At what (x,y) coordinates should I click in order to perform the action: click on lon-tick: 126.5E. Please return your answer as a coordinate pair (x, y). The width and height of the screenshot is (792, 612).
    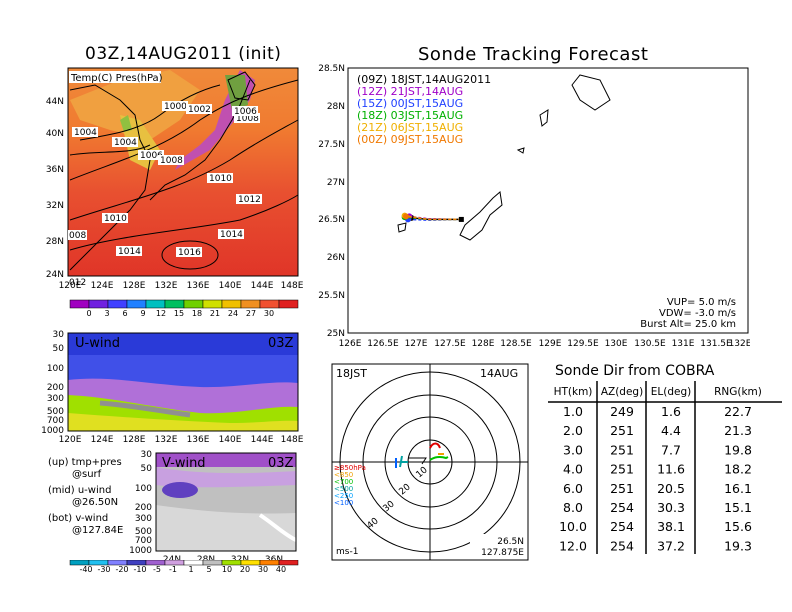
    Looking at the image, I should click on (383, 344).